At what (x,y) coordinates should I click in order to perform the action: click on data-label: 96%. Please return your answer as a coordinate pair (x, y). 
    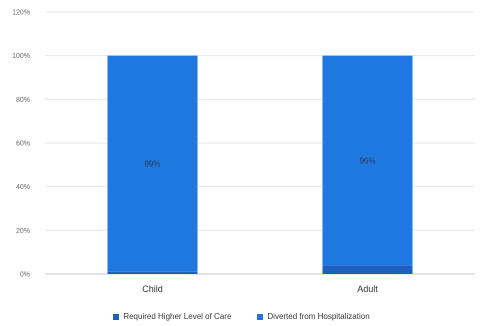
    Looking at the image, I should click on (367, 160).